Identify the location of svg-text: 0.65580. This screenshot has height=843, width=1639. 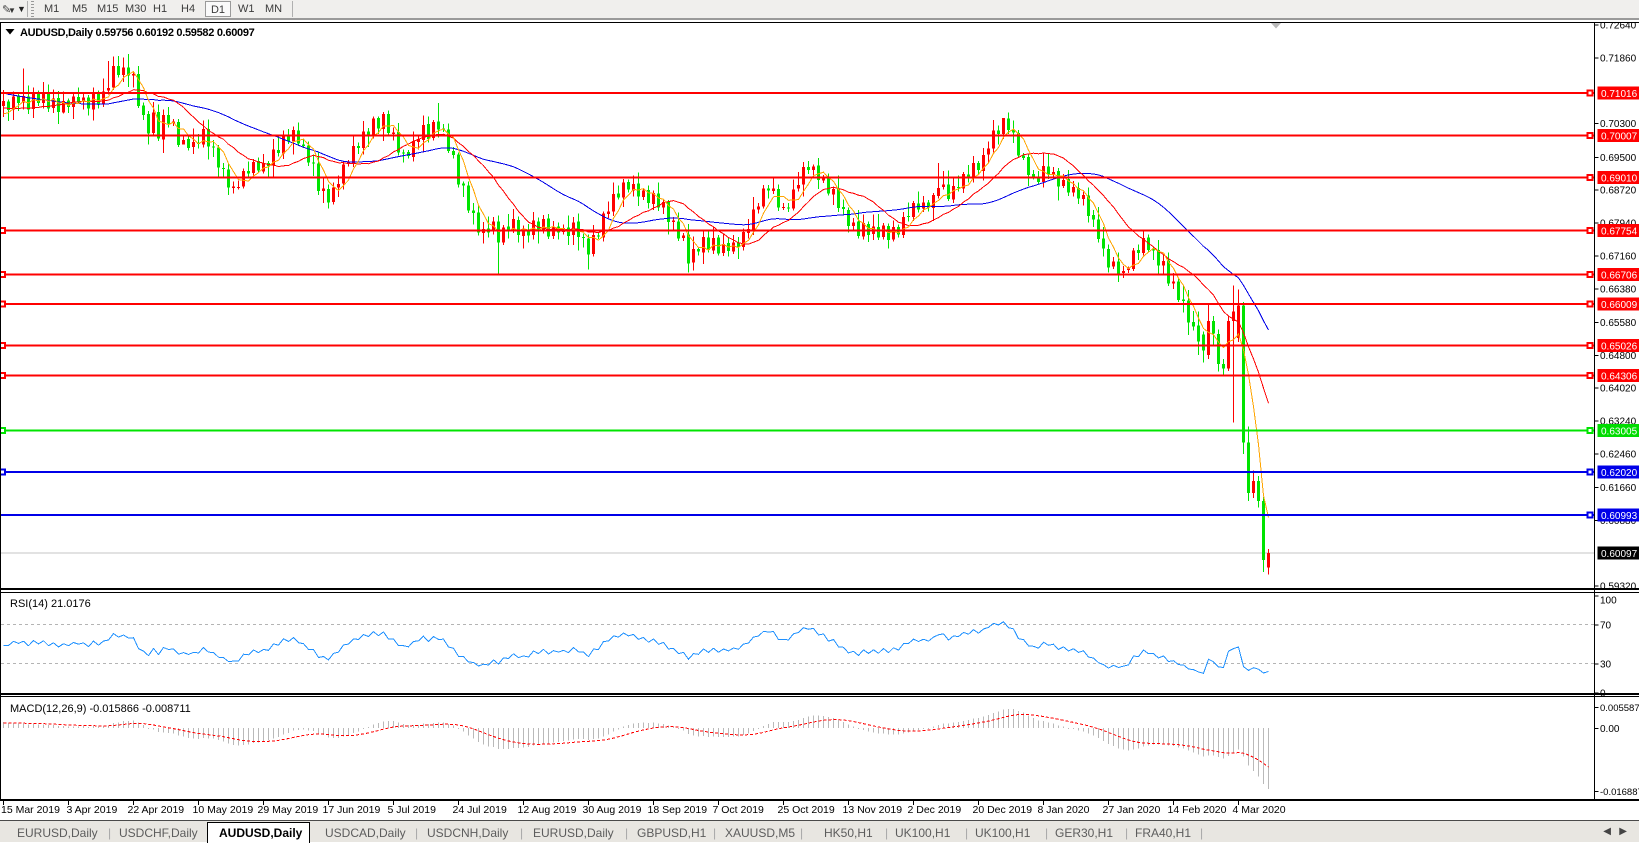
(1618, 323).